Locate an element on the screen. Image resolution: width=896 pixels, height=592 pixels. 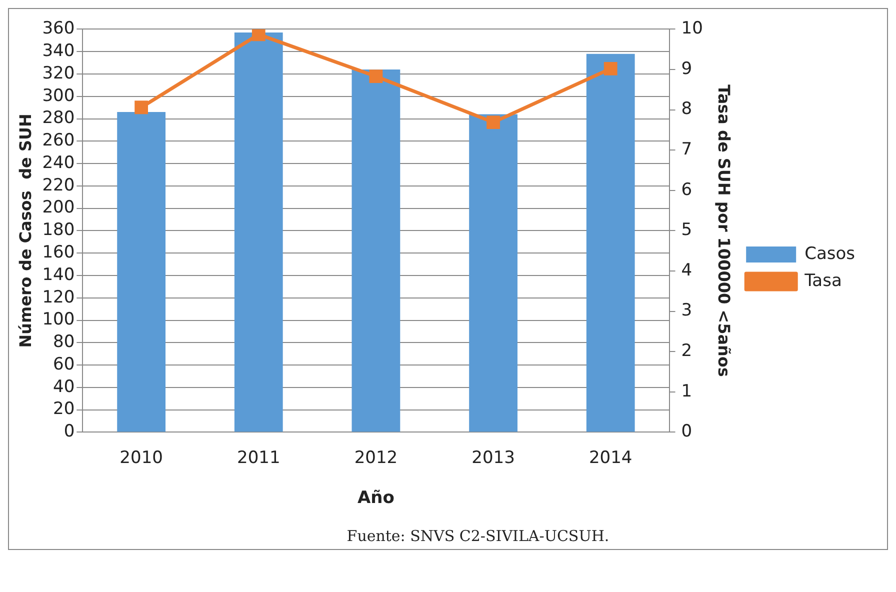
legend-label: Tasa is located at coordinates (823, 280).